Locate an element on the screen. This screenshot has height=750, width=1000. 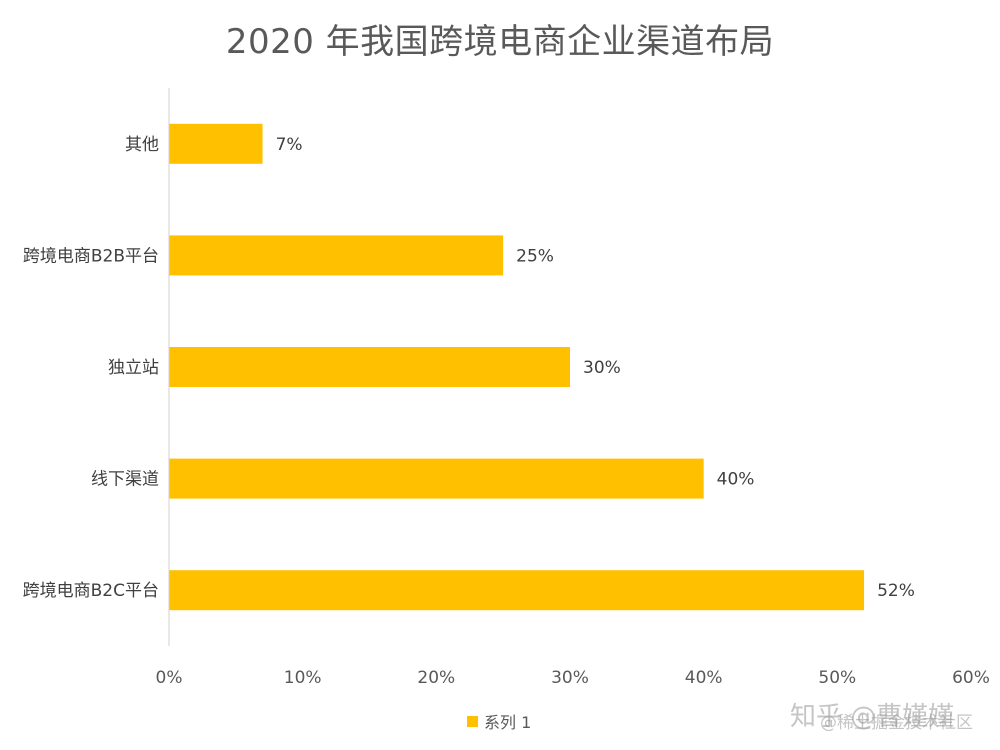
chart-title: 2020 年我国跨境电商企业渠道布局 is located at coordinates (500, 42).